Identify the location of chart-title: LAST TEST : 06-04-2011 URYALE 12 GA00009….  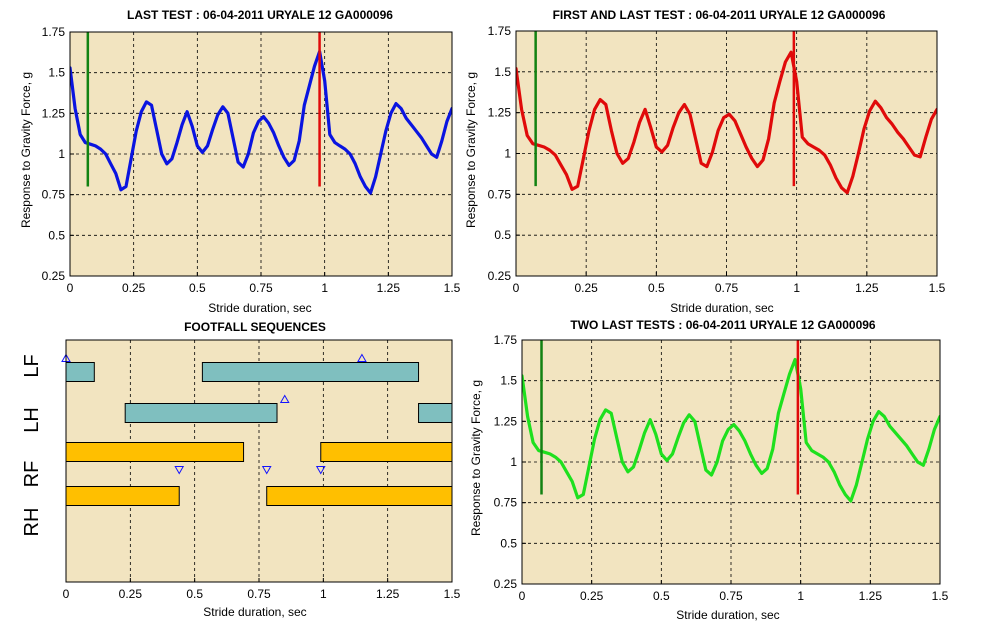
(260, 15).